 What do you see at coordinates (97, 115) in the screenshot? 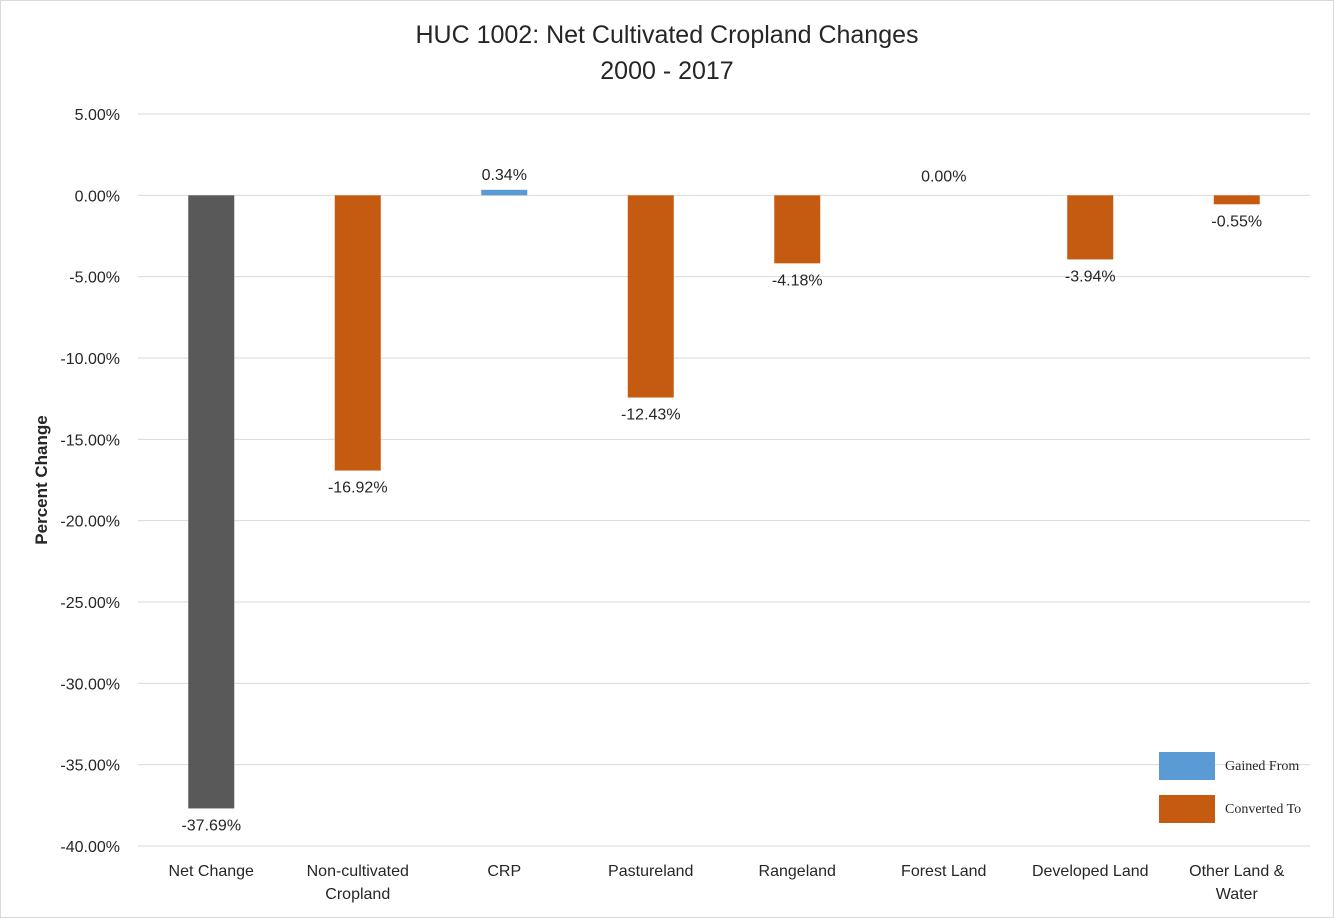
I see `y-tick-label: 5.00%` at bounding box center [97, 115].